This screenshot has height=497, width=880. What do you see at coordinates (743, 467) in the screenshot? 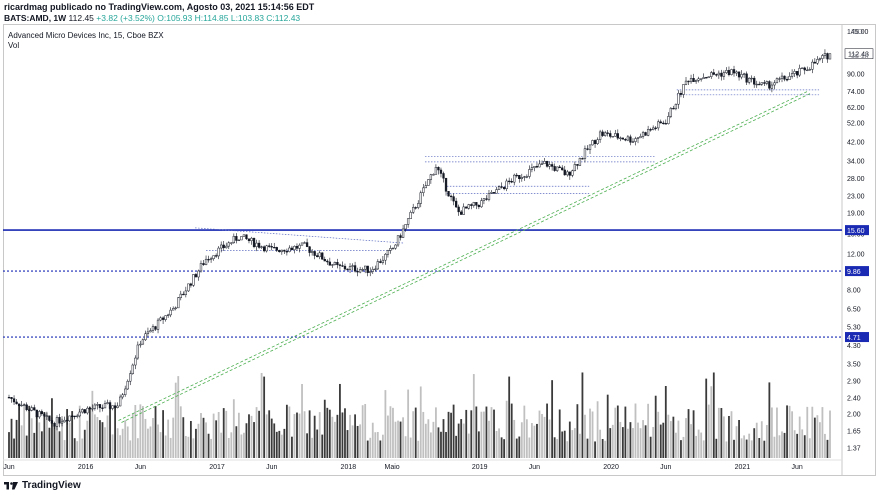
I see `time-axis-label: 2021` at bounding box center [743, 467].